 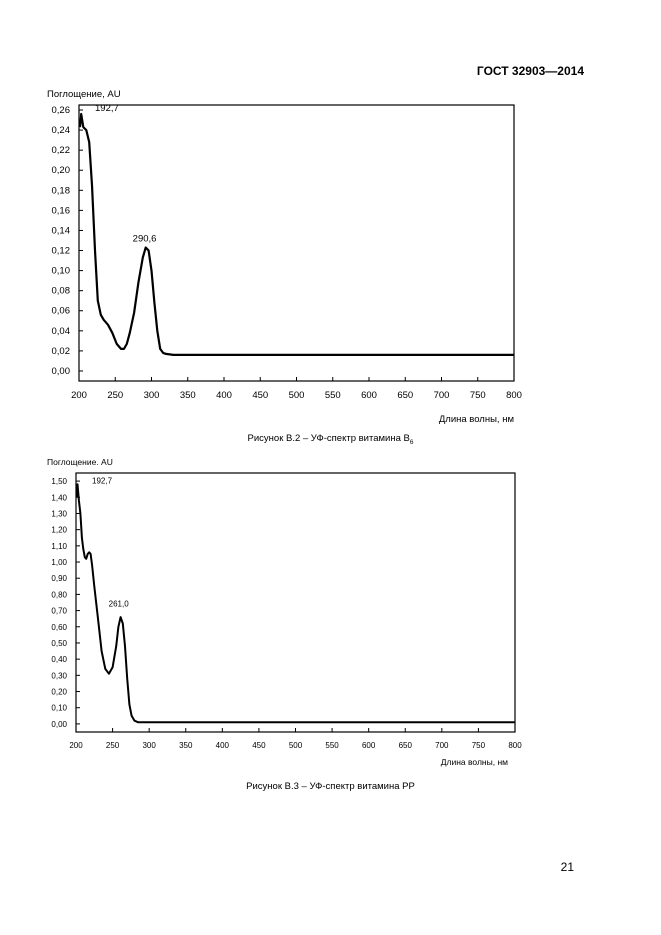 What do you see at coordinates (61, 251) in the screenshot?
I see `y-tick-label: 0,12` at bounding box center [61, 251].